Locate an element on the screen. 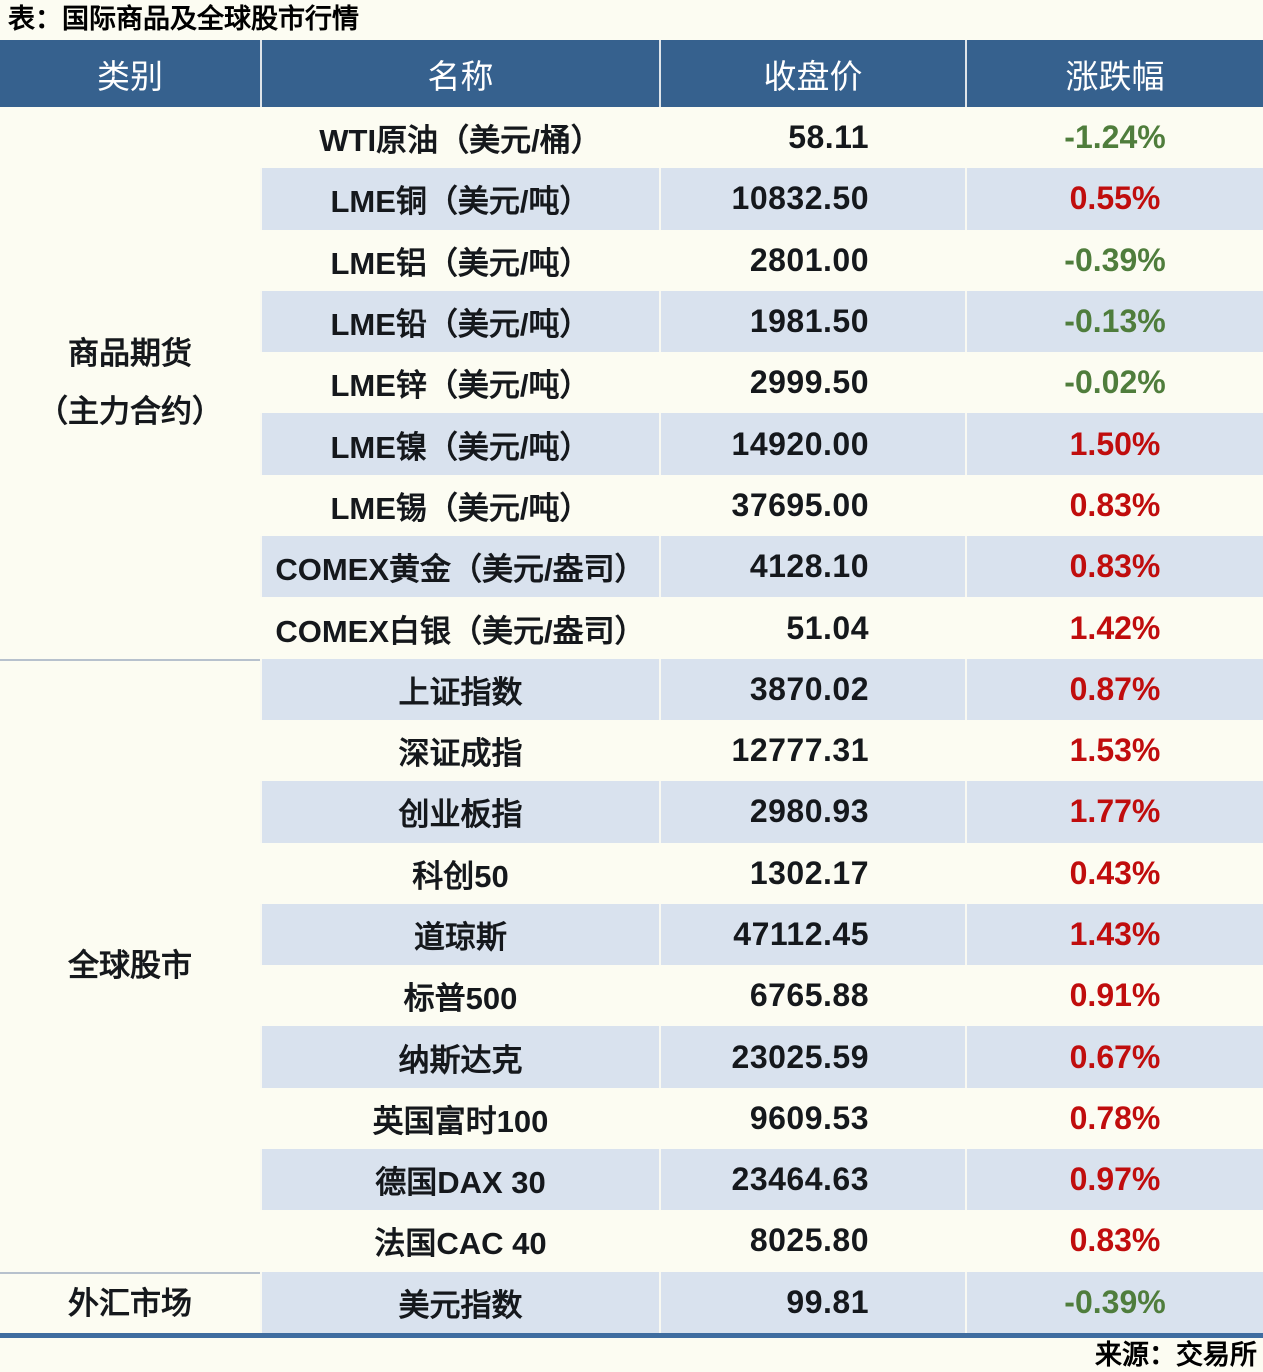 This screenshot has height=1372, width=1263. instrument-name-cell: 科创50 is located at coordinates (459, 873).